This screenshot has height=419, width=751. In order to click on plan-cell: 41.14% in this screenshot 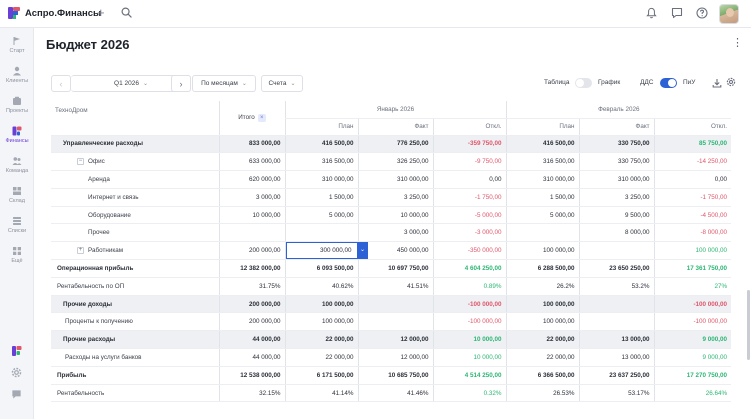, I will do `click(321, 393)`.